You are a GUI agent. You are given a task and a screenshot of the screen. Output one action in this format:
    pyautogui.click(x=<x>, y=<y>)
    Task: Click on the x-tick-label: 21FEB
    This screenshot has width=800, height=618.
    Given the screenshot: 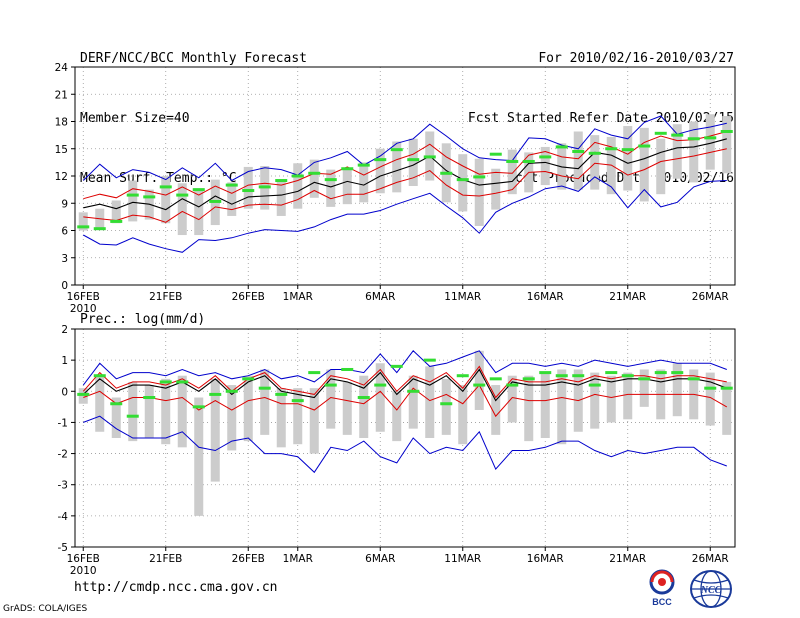 What is the action you would take?
    pyautogui.click(x=165, y=297)
    